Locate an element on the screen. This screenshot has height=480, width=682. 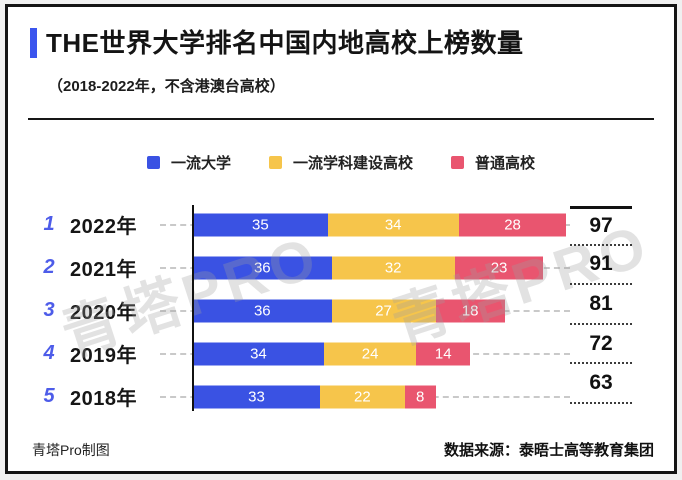
bar-zone: 36 27 18 is located at coordinates (364, 310).